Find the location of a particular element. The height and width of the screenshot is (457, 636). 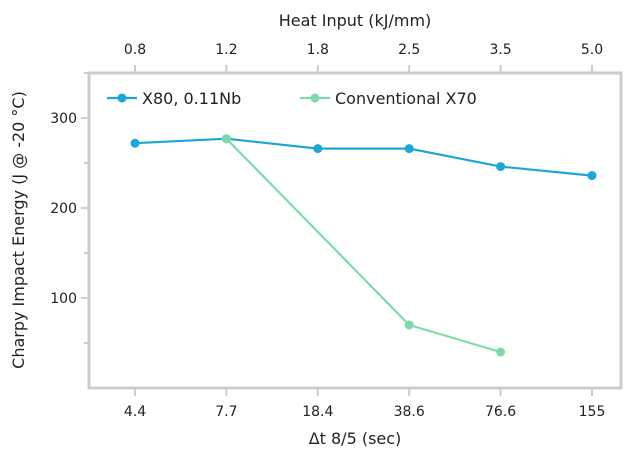

top-axis-title: Heat Input (kJ/mm) is located at coordinates (355, 20).